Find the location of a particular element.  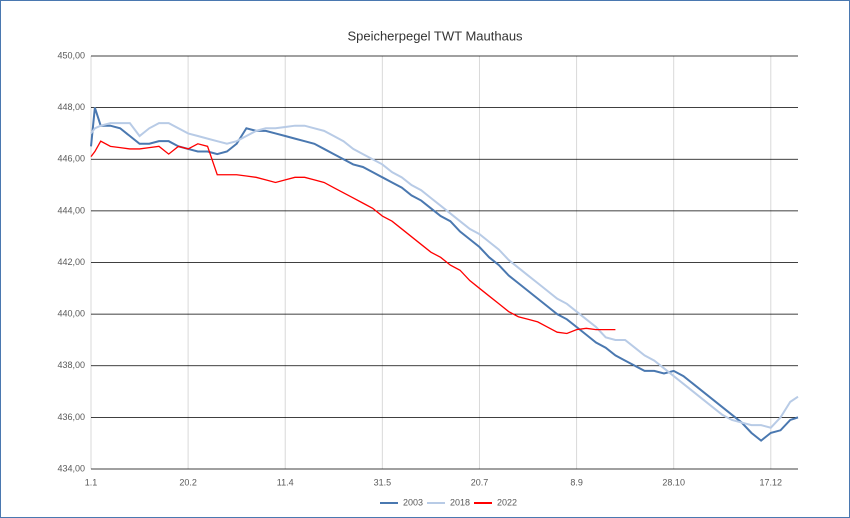

y-tick-label: 440,00 is located at coordinates (71, 314).